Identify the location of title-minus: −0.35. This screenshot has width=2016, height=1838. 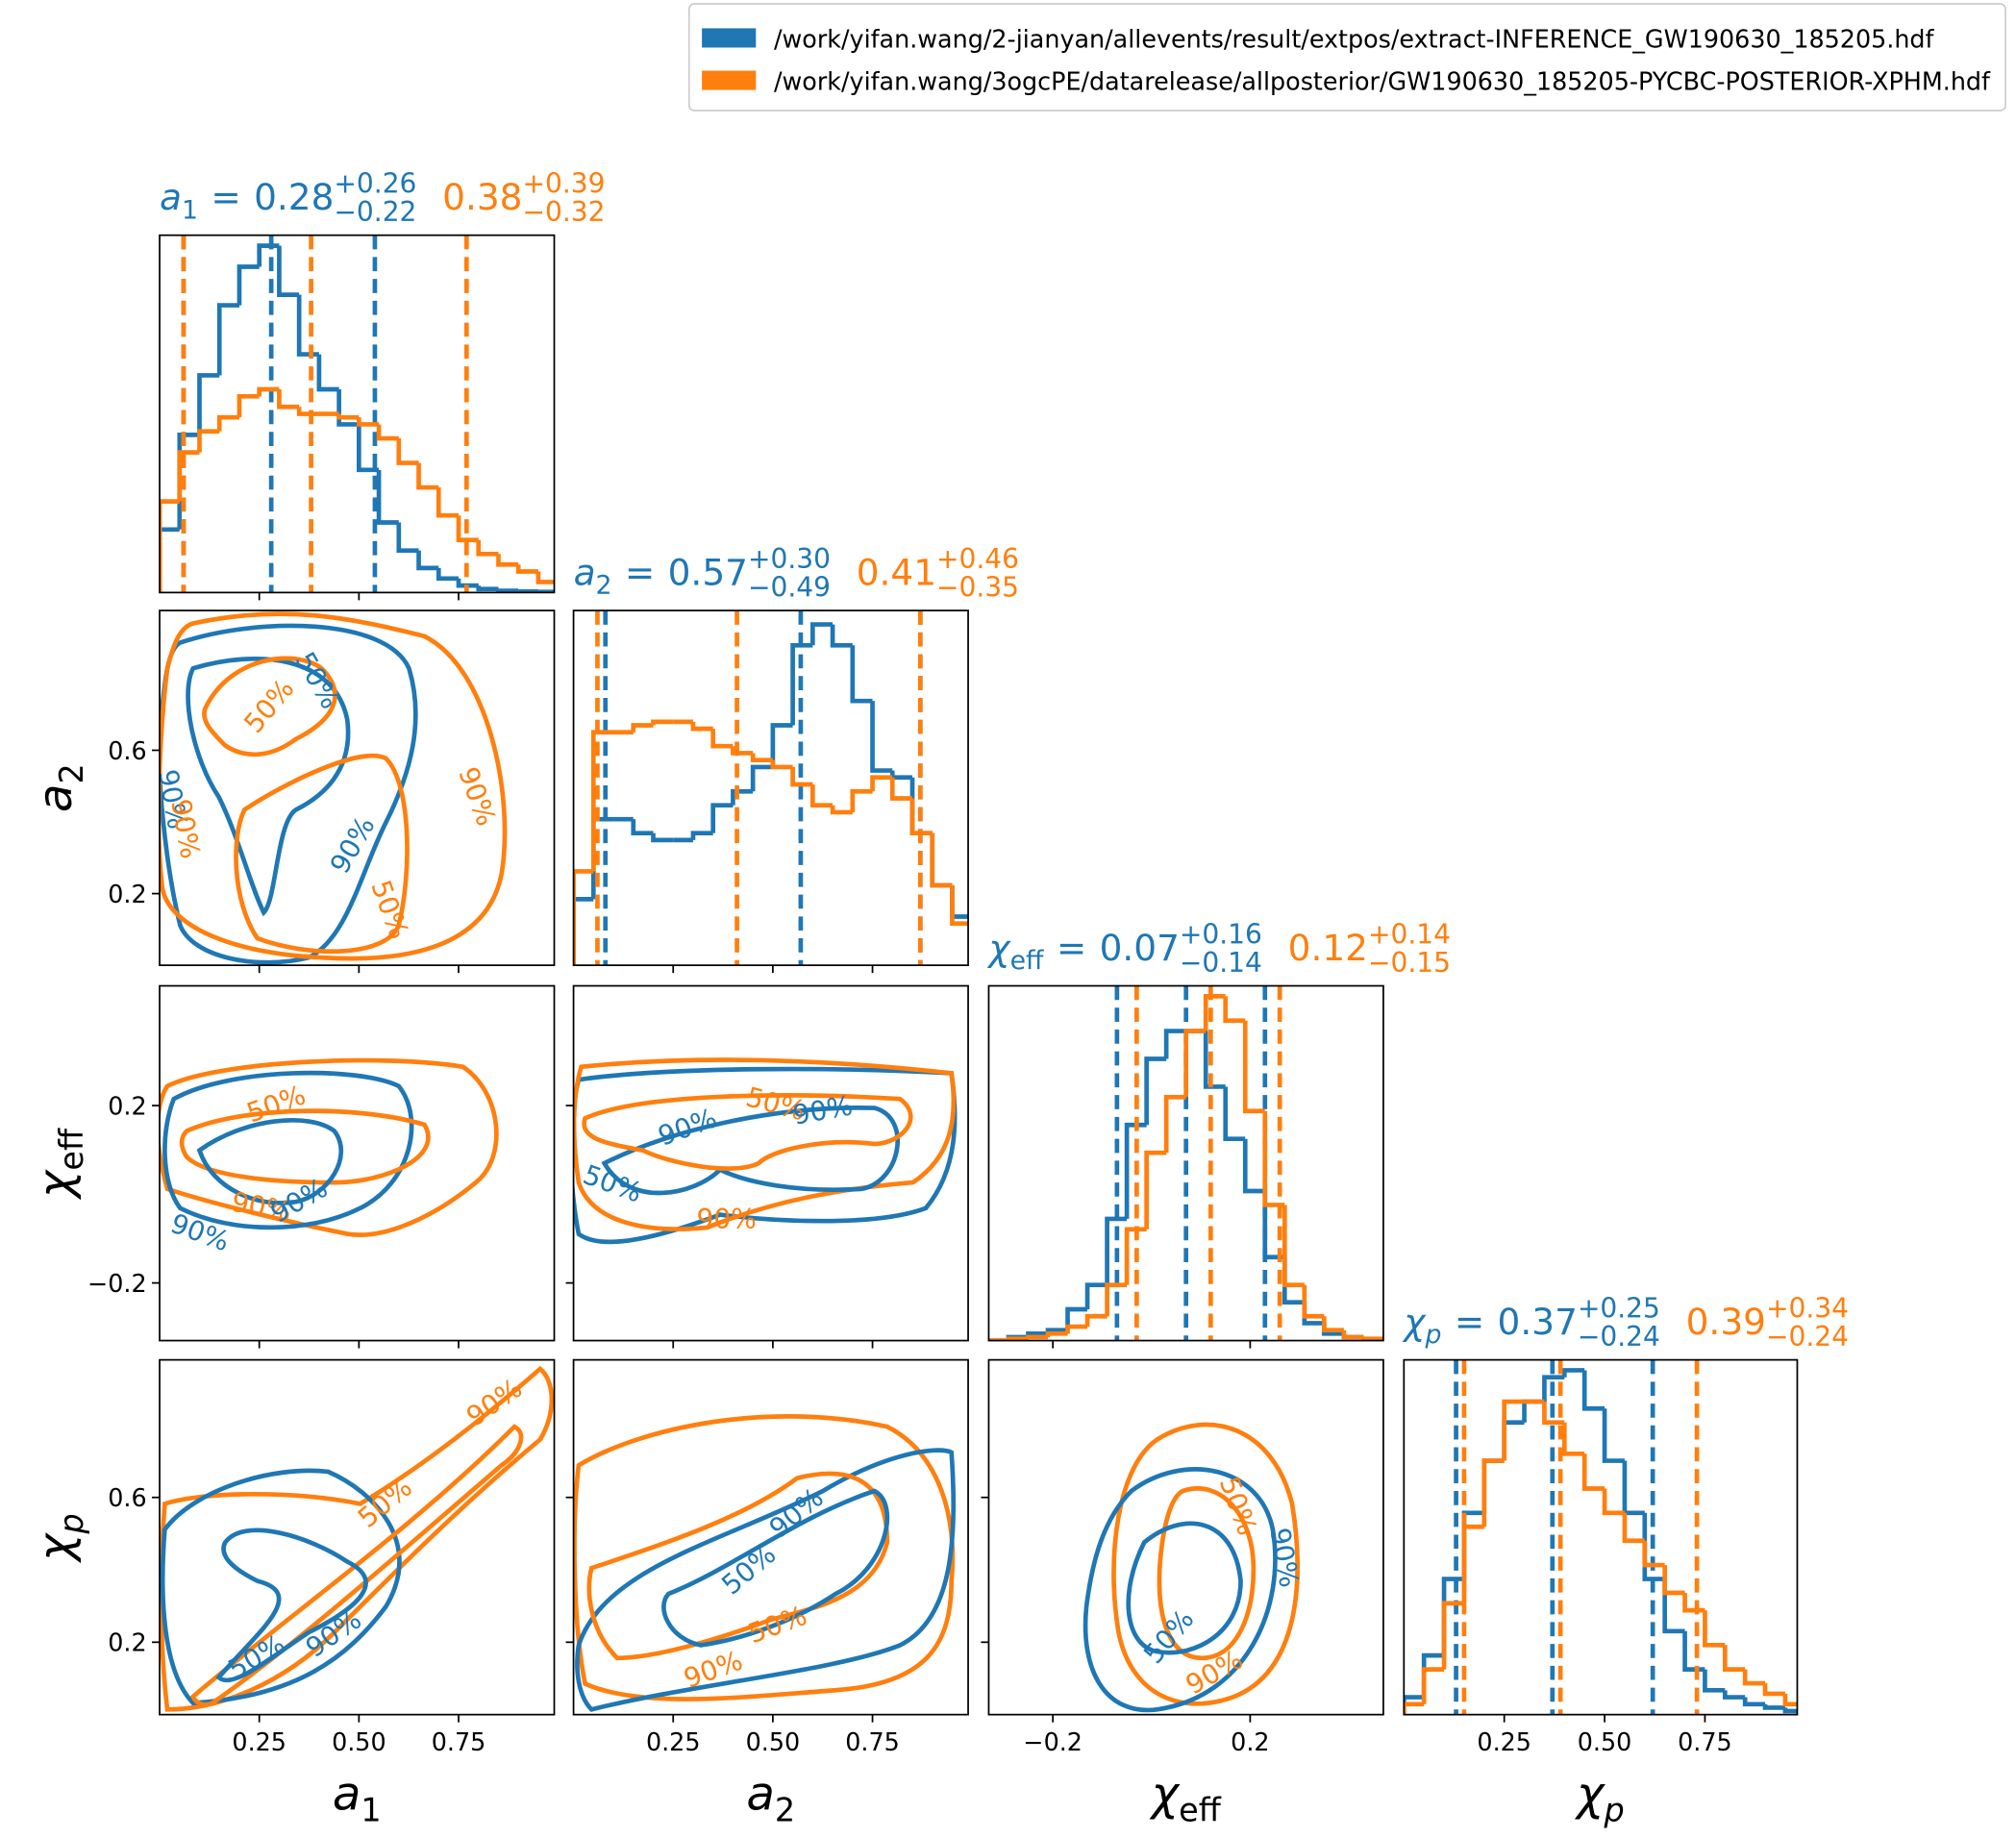
(977, 587).